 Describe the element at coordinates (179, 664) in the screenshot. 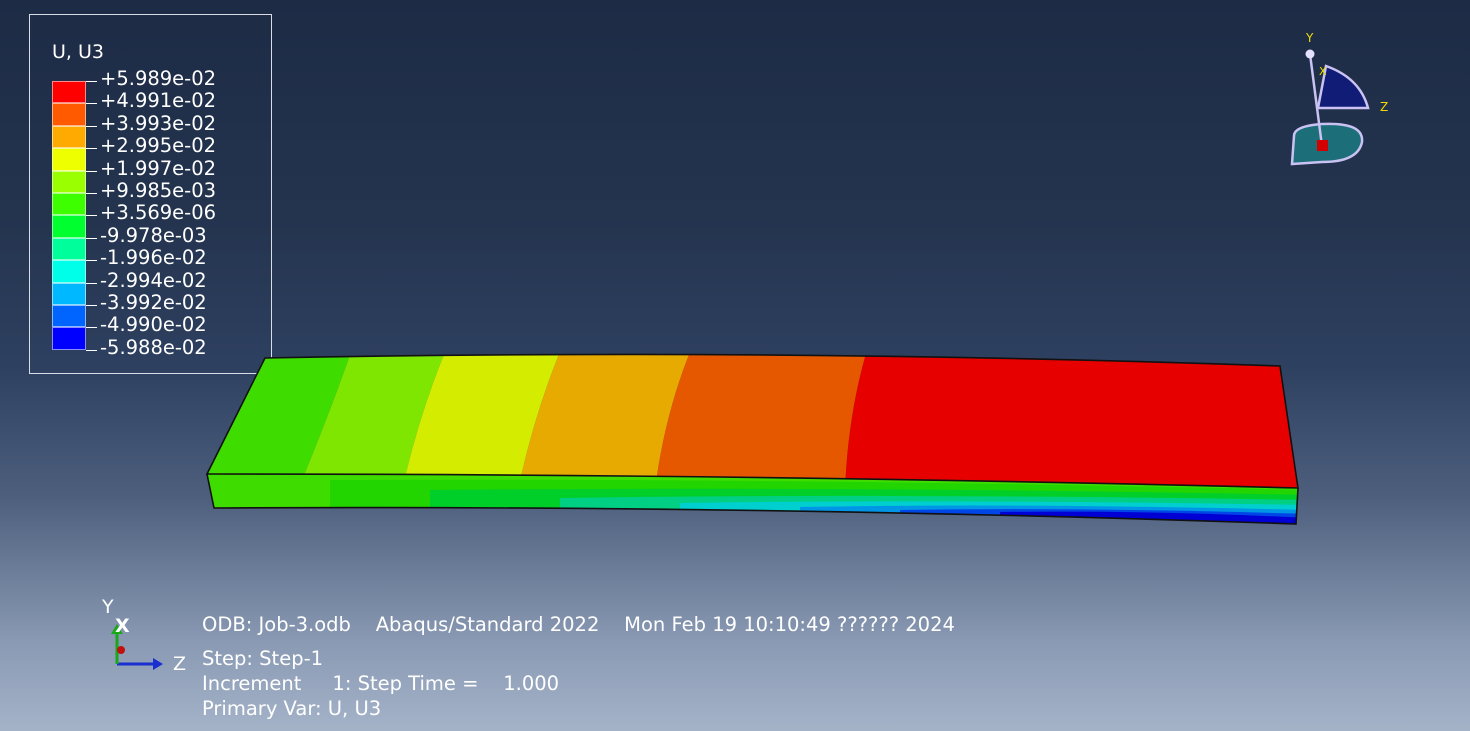

I see `csys-z-label: Z` at that location.